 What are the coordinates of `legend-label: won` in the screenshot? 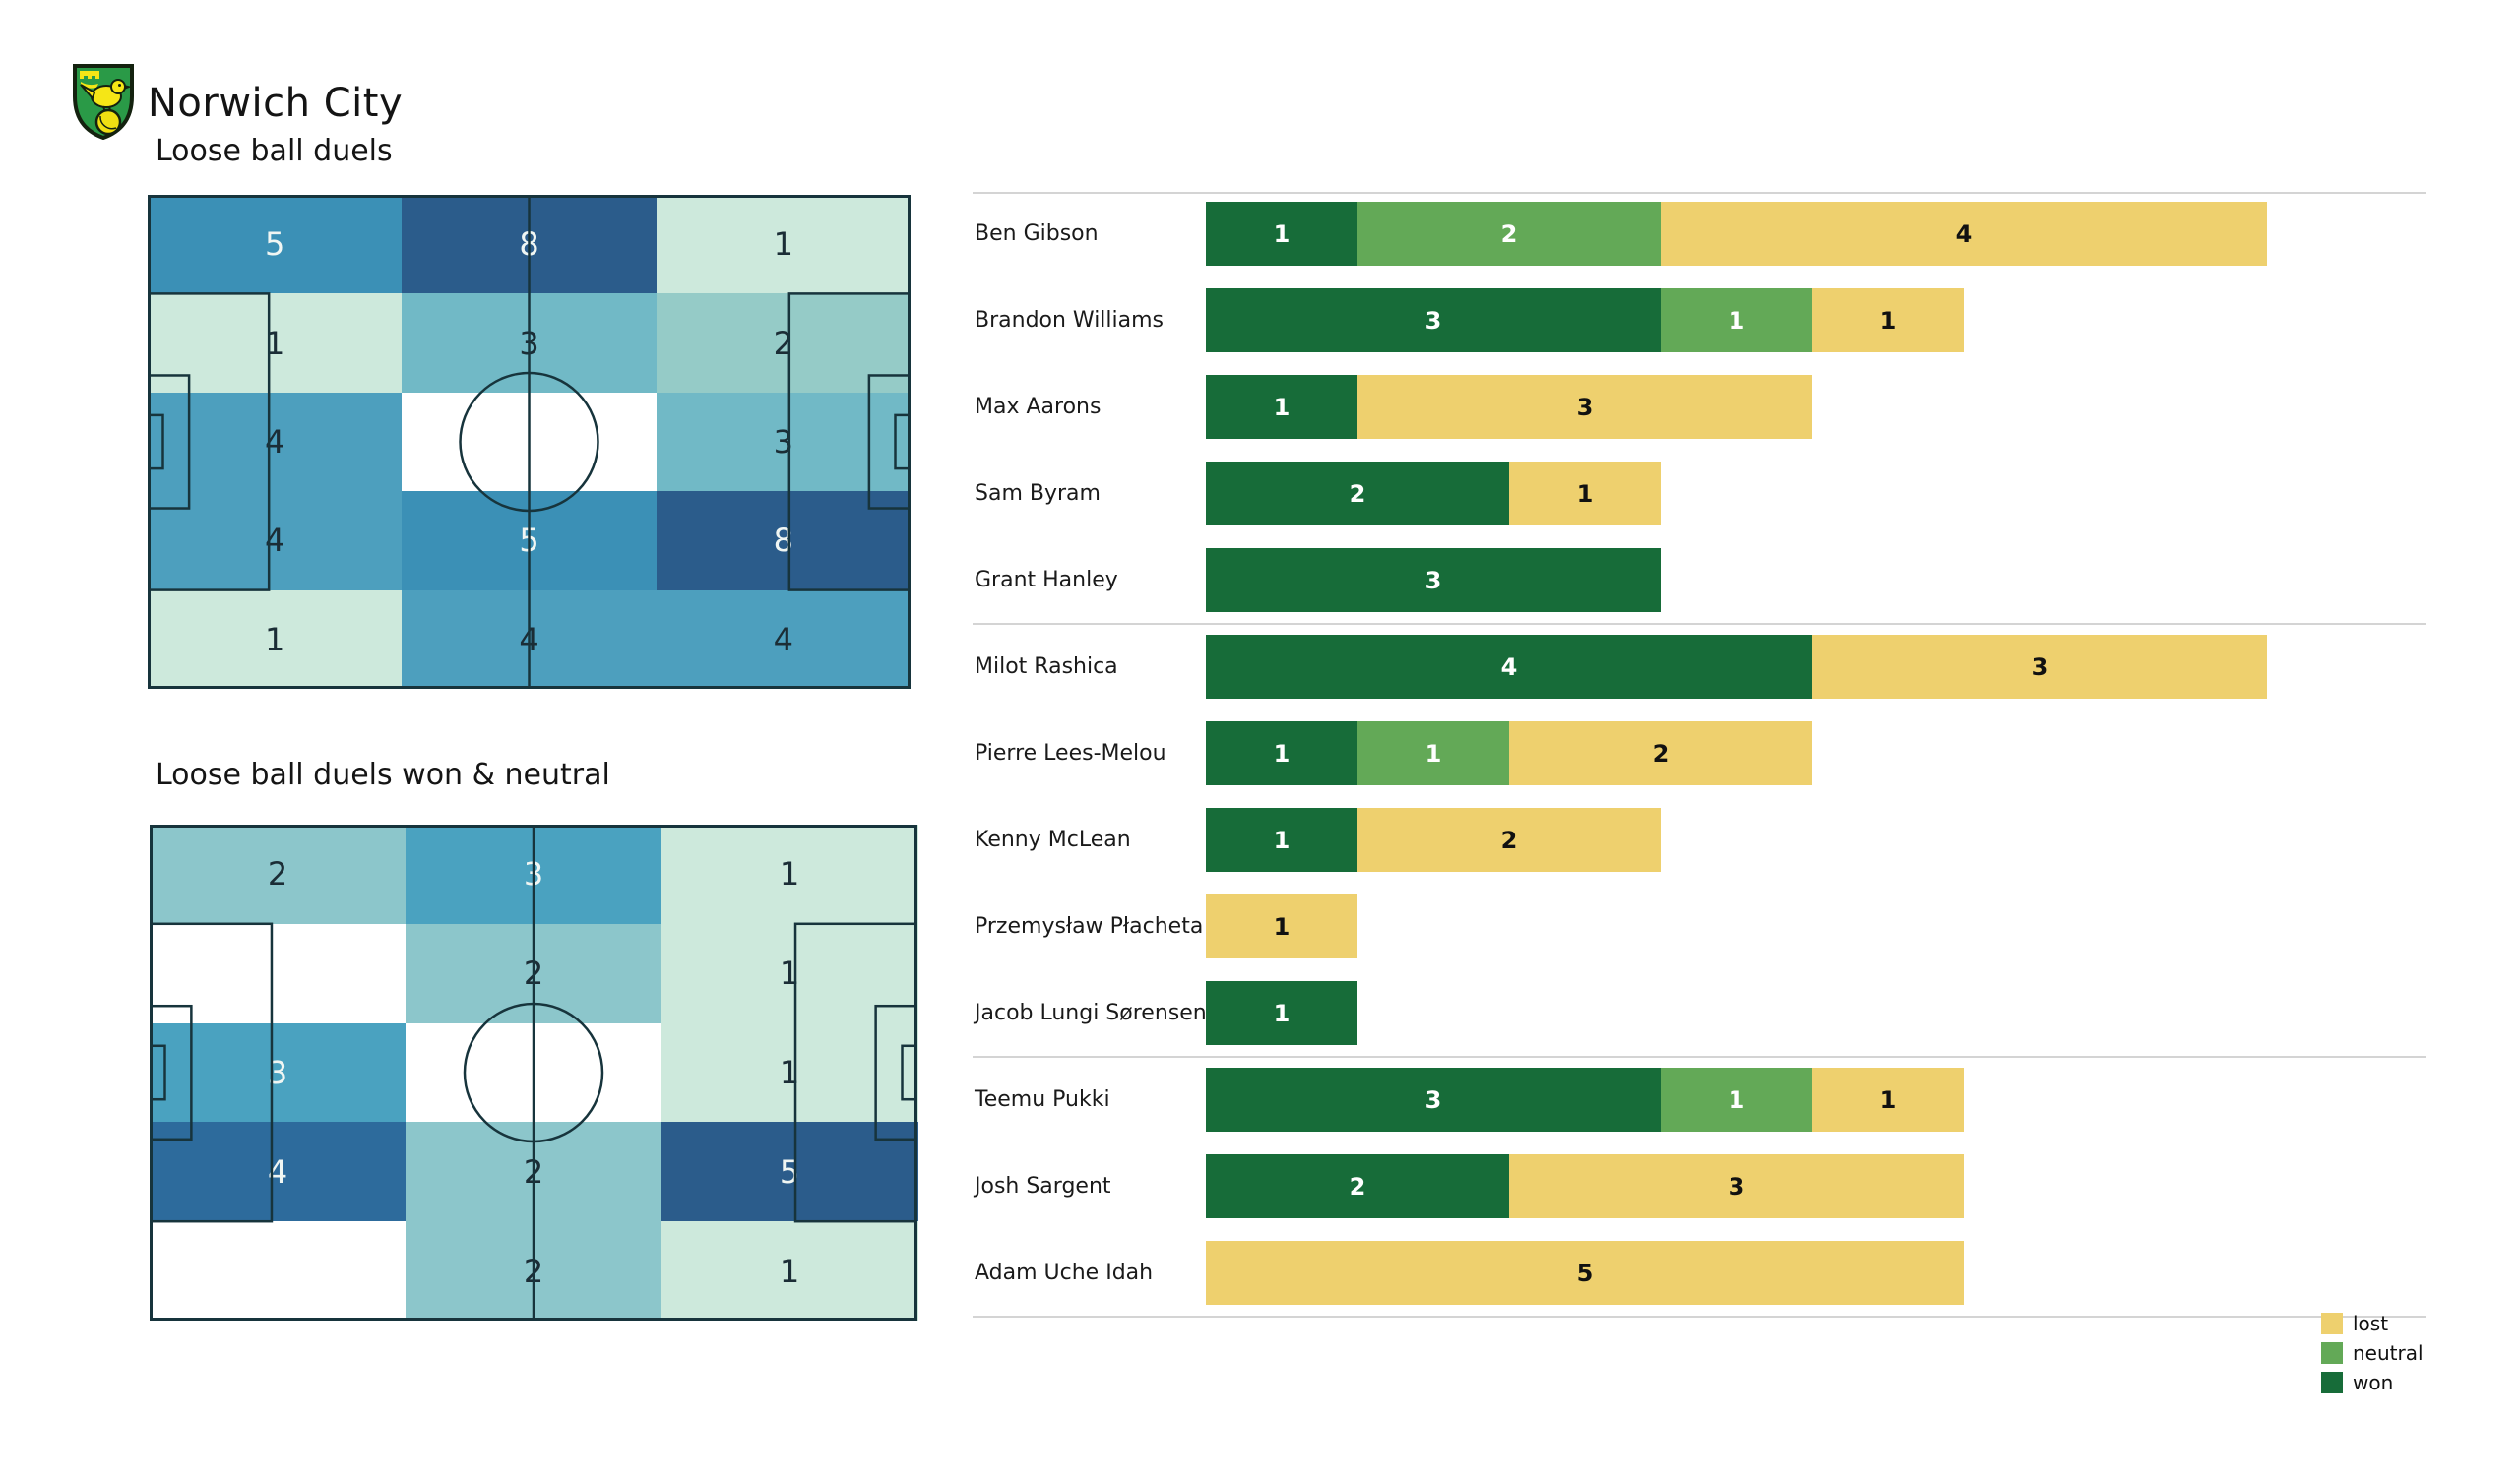 It's located at (2373, 1382).